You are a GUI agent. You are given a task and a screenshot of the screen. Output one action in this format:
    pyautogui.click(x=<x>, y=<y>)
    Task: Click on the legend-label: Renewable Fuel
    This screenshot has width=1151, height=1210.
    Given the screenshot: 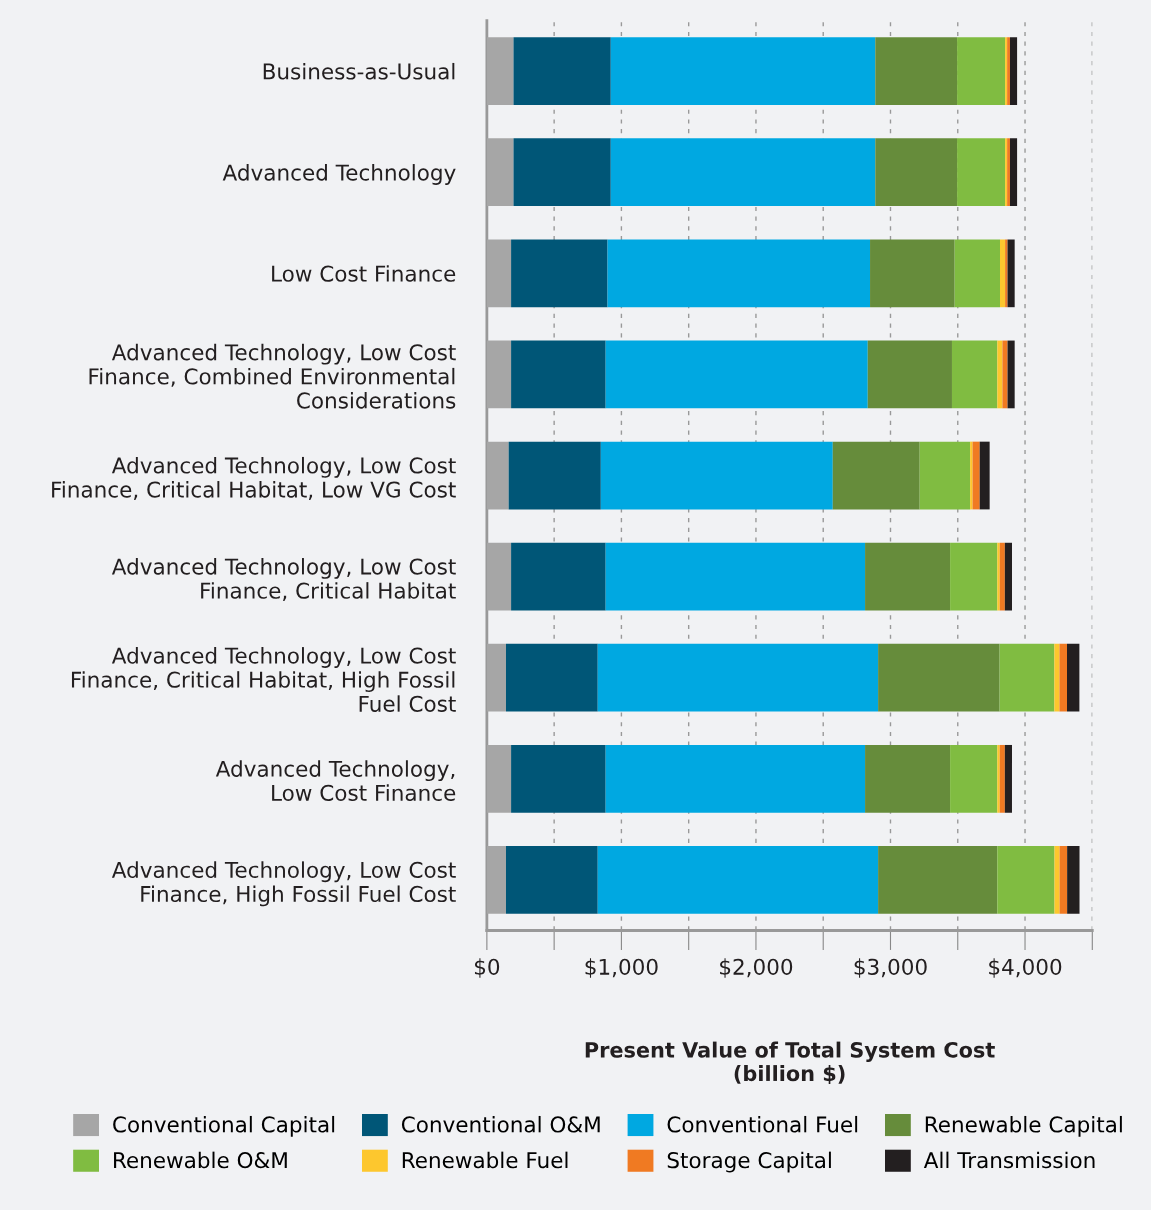 What is the action you would take?
    pyautogui.click(x=485, y=1160)
    